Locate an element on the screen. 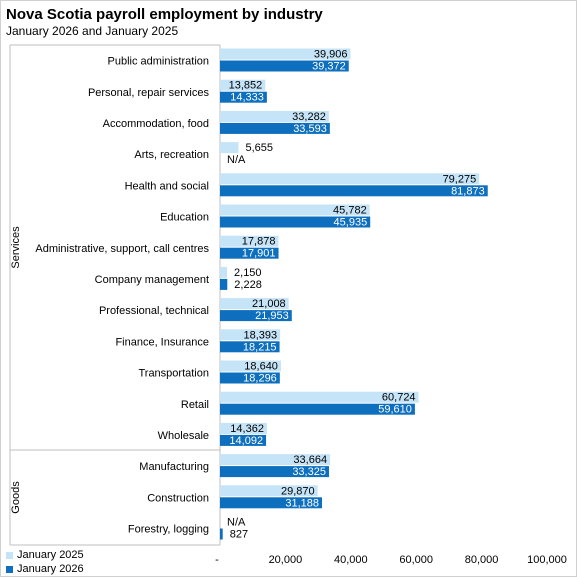 This screenshot has width=577, height=577. category-label-manufacturing: Manufacturing is located at coordinates (174, 467).